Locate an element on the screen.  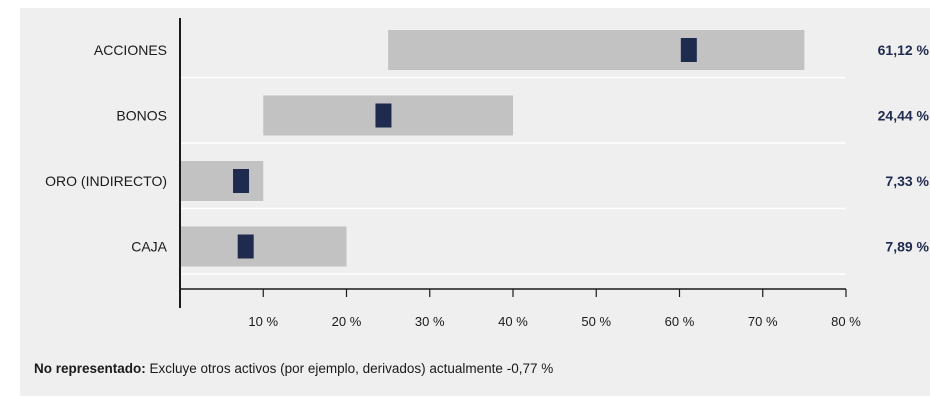
category-label-0: ACCIONES is located at coordinates (130, 50).